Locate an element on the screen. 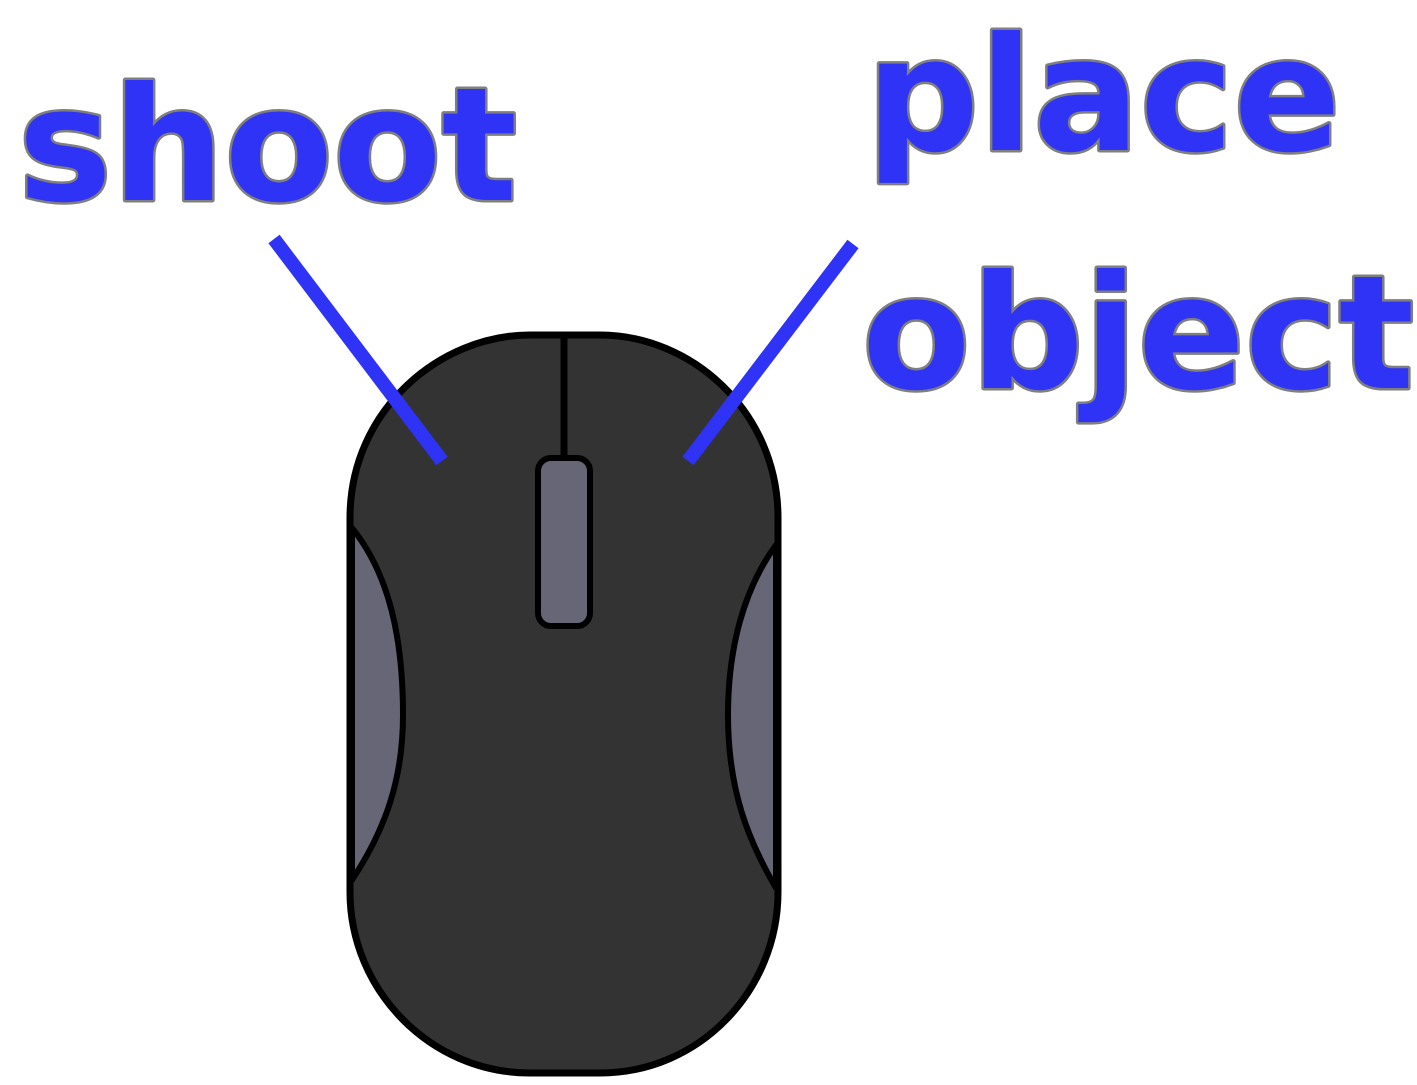 This screenshot has width=1417, height=1085. place-object-leader-line is located at coordinates (770, 352).